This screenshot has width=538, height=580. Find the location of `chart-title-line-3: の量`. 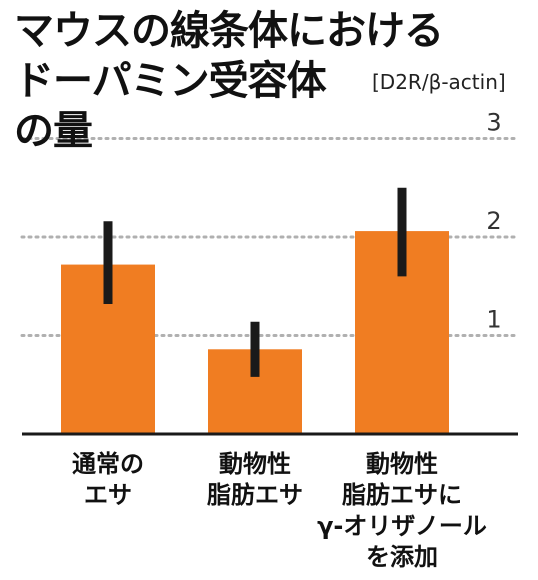

chart-title-line-3: の量 is located at coordinates (53, 131).